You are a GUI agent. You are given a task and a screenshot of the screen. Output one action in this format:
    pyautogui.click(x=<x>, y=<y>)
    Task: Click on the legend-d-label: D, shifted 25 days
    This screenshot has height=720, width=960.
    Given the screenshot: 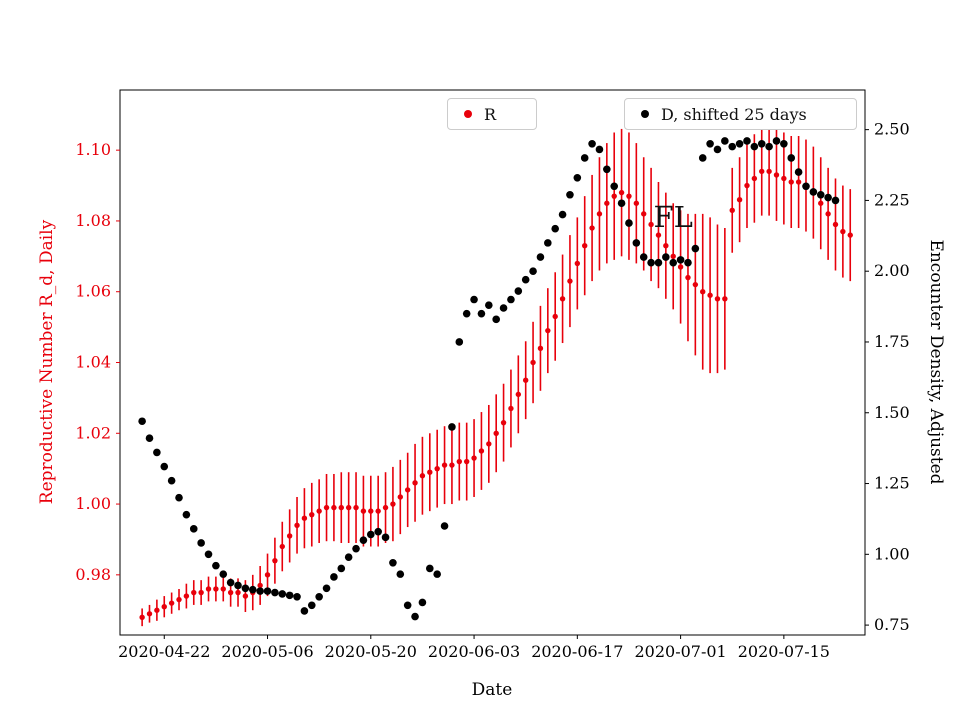 What is the action you would take?
    pyautogui.click(x=734, y=114)
    